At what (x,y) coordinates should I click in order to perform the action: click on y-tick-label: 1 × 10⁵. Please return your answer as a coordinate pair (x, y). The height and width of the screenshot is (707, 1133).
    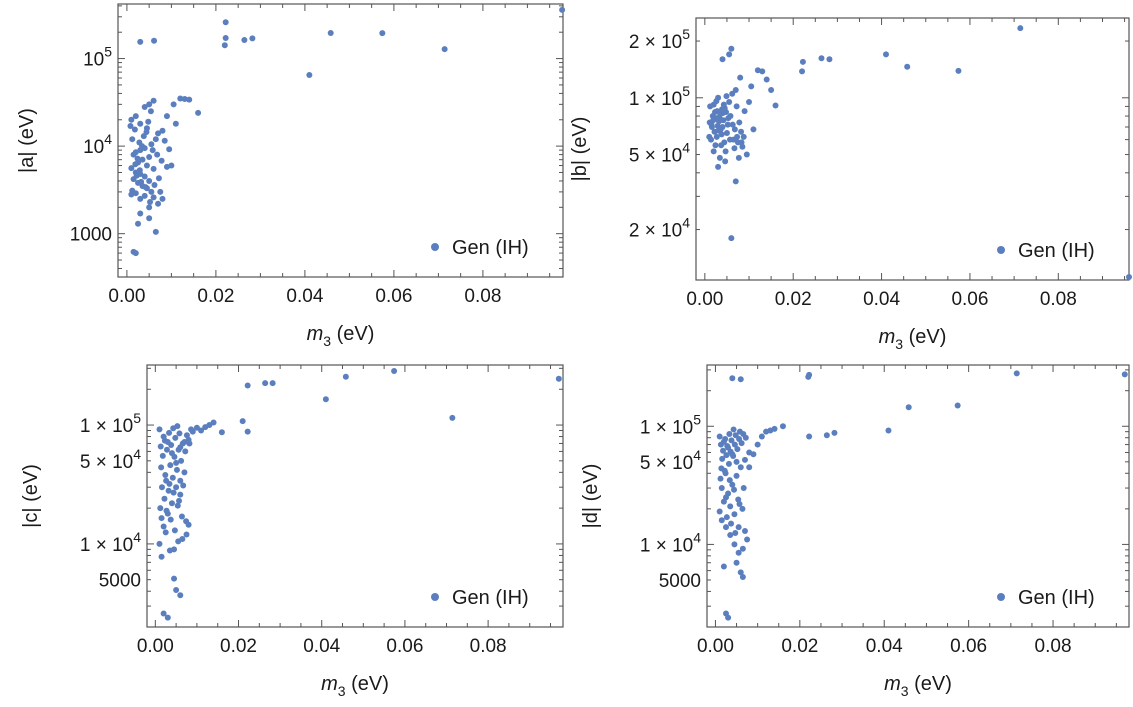
    Looking at the image, I should click on (110, 423).